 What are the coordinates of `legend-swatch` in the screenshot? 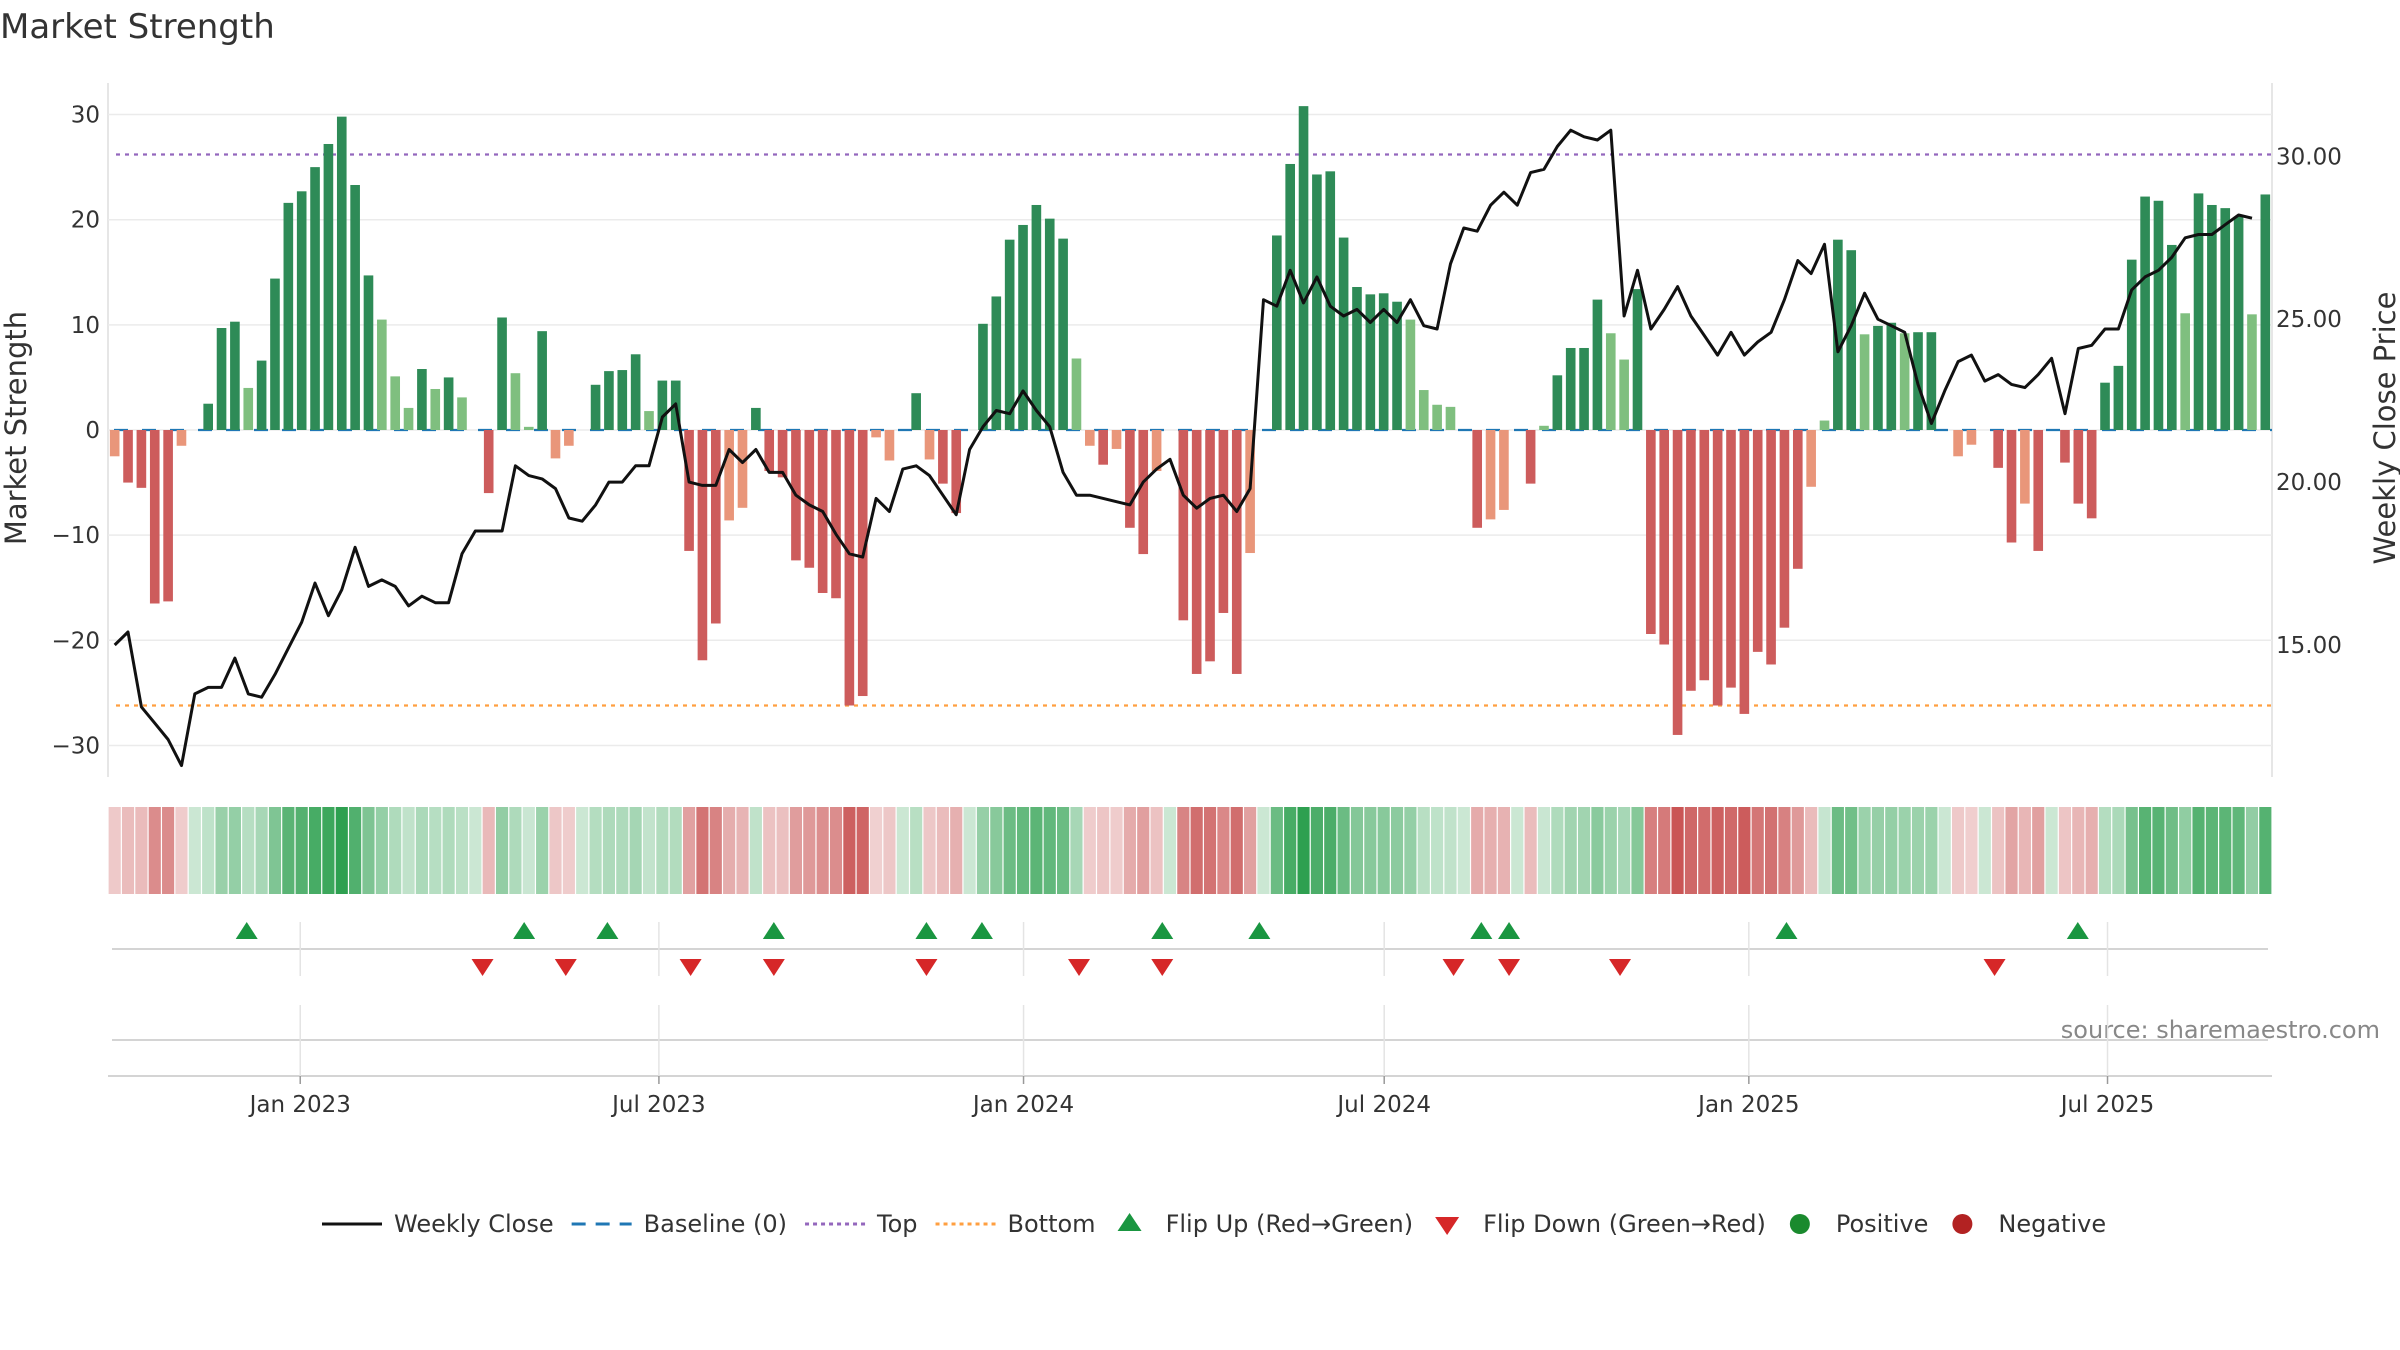 It's located at (1447, 1226).